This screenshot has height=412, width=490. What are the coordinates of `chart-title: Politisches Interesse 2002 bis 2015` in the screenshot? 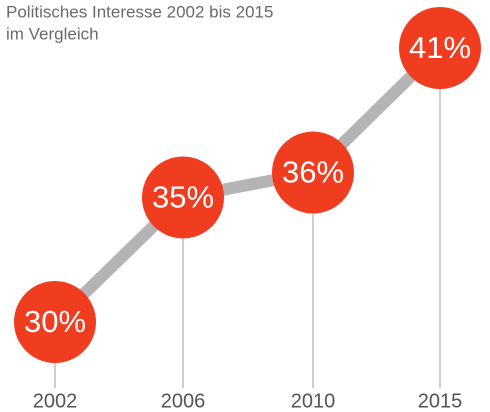 It's located at (139, 11).